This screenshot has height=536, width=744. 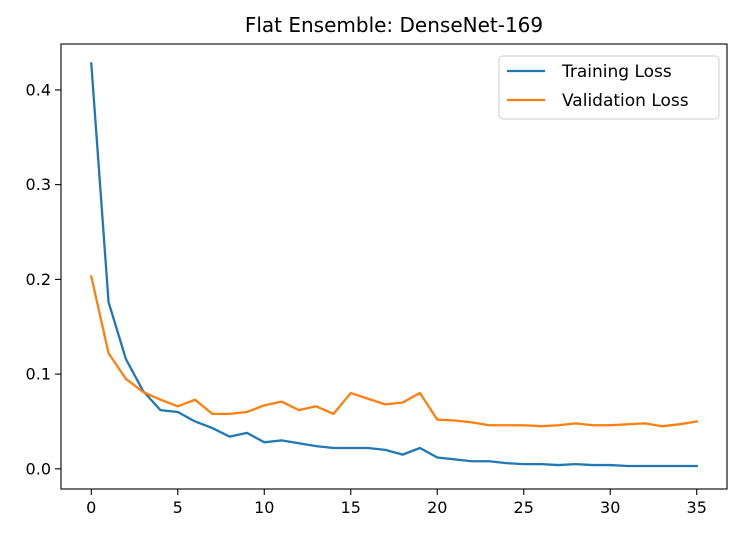 What do you see at coordinates (351, 507) in the screenshot?
I see `x-tick-label: 15` at bounding box center [351, 507].